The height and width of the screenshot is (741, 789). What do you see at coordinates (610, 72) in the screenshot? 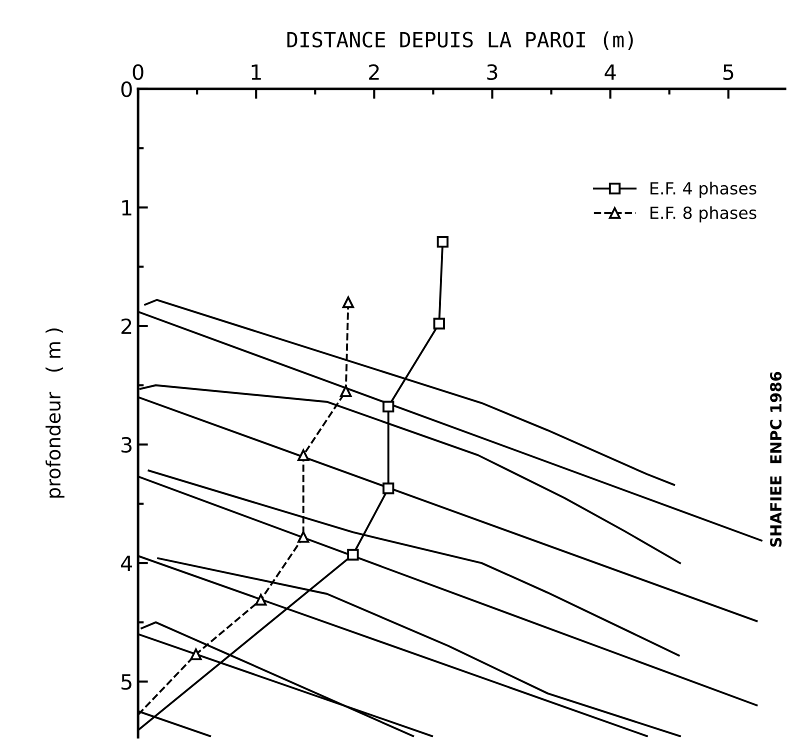
I see `x-tick-label: 4` at bounding box center [610, 72].